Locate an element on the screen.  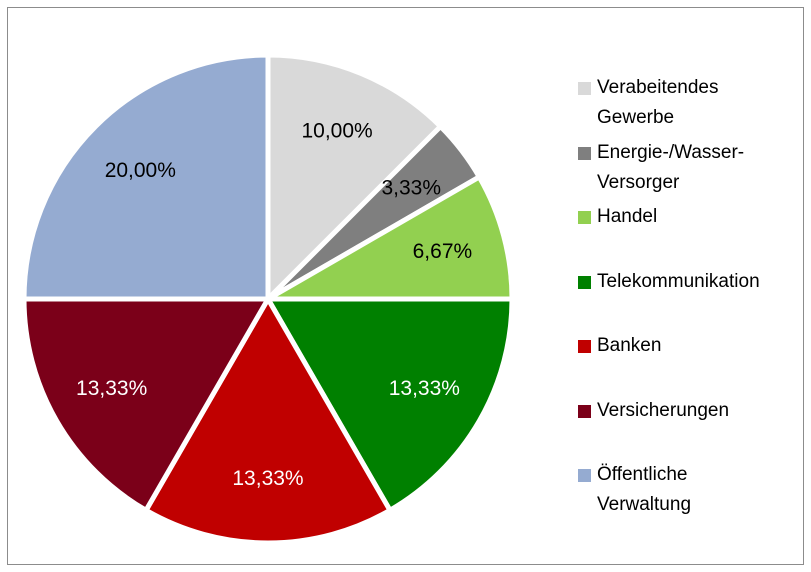
legend-label: Handel is located at coordinates (627, 216).